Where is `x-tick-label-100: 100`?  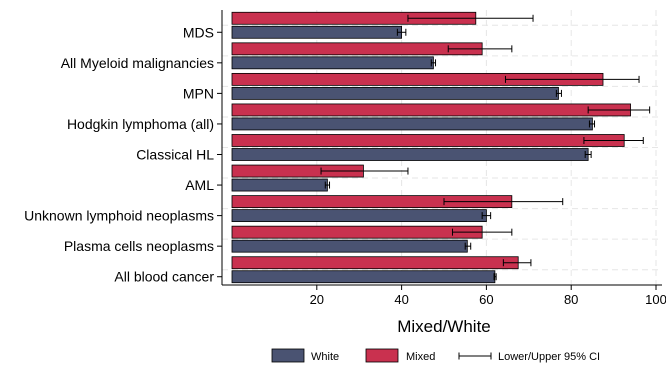
x-tick-label-100: 100 is located at coordinates (655, 299).